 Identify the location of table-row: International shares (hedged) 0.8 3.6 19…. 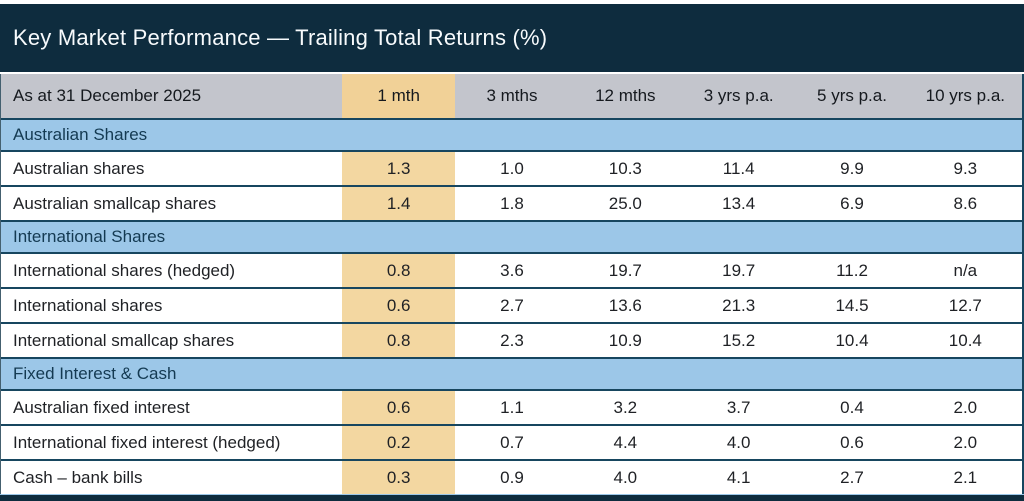
(511, 269).